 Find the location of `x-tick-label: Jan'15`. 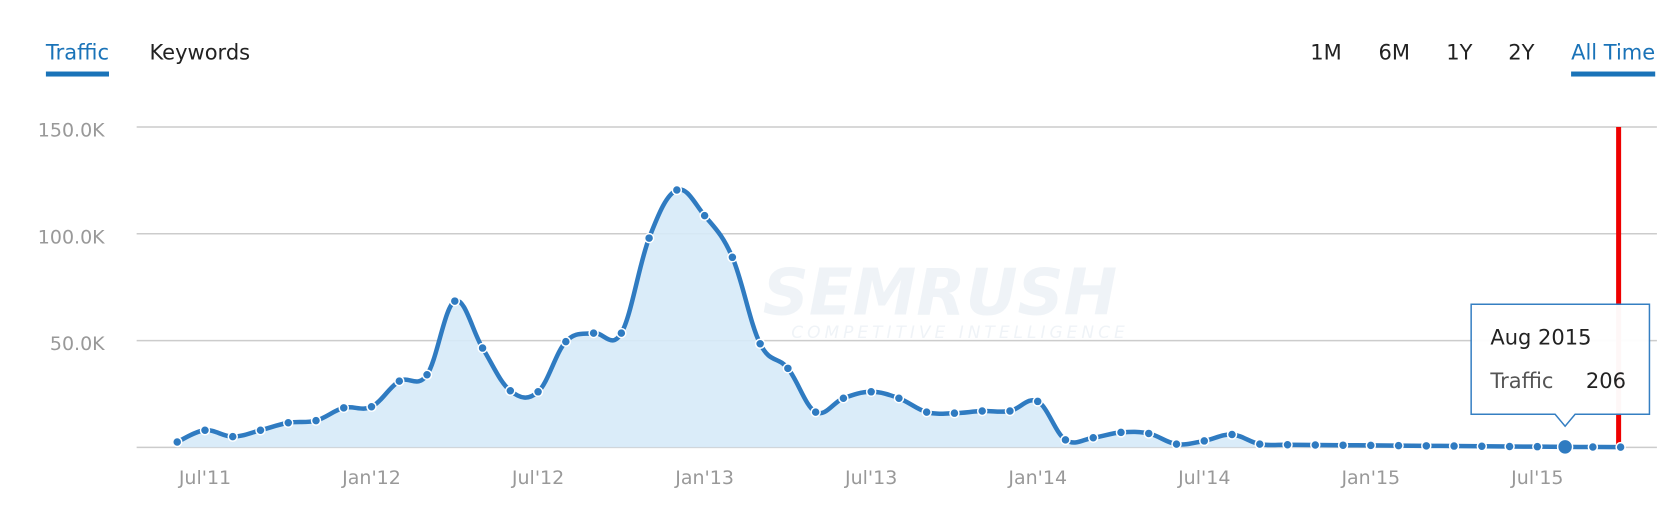

x-tick-label: Jan'15 is located at coordinates (1370, 478).